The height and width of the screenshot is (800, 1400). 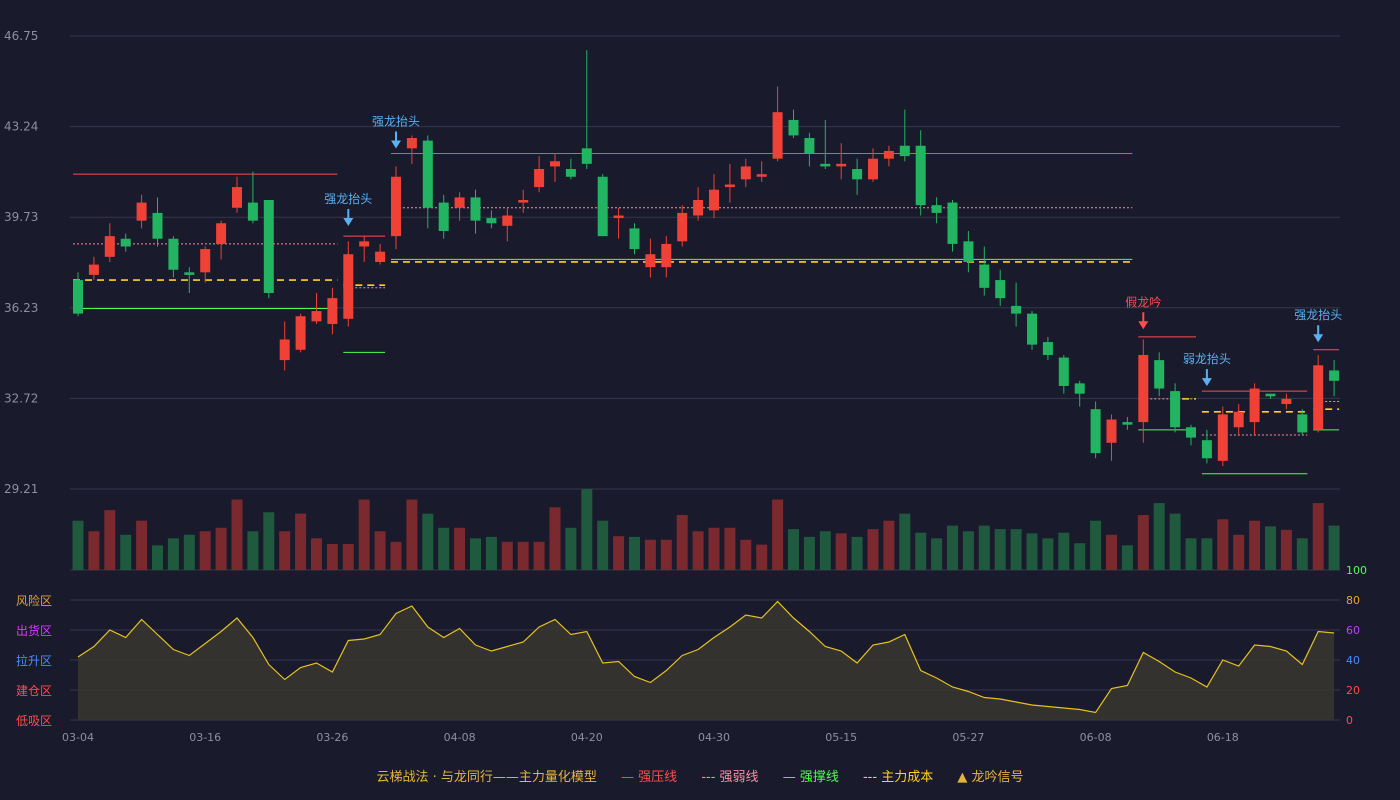 I want to click on price-tick-label: 32.72, so click(x=21, y=398).